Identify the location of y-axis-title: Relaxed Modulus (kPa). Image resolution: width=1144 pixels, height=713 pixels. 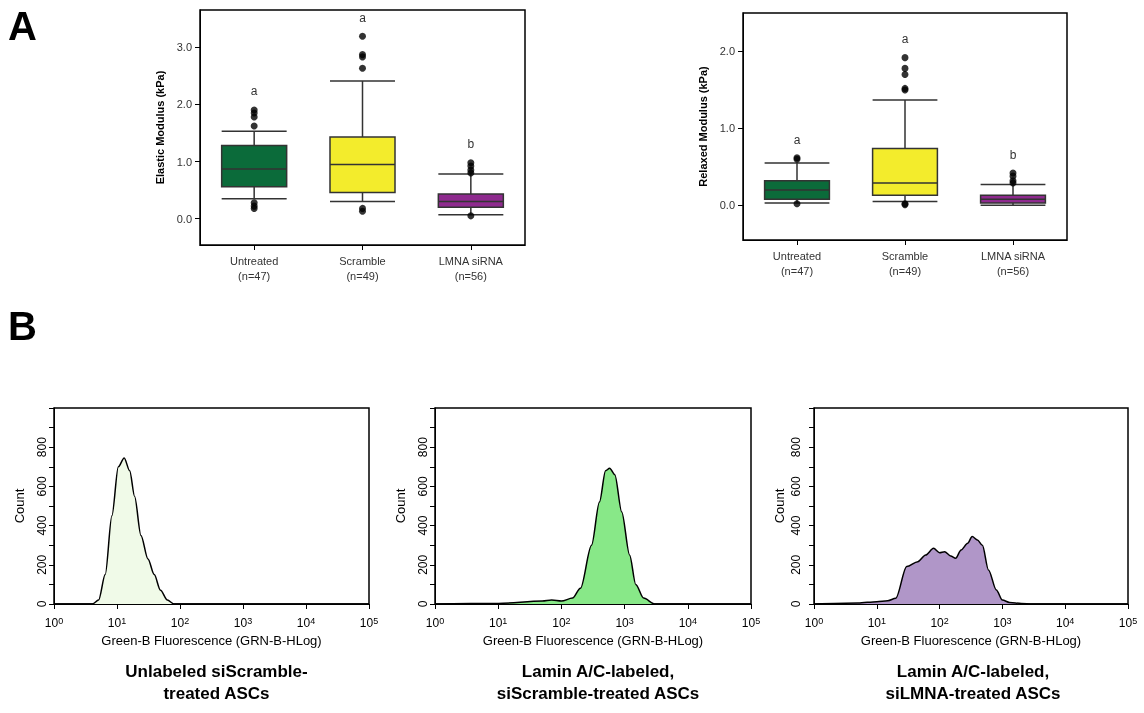
(703, 126).